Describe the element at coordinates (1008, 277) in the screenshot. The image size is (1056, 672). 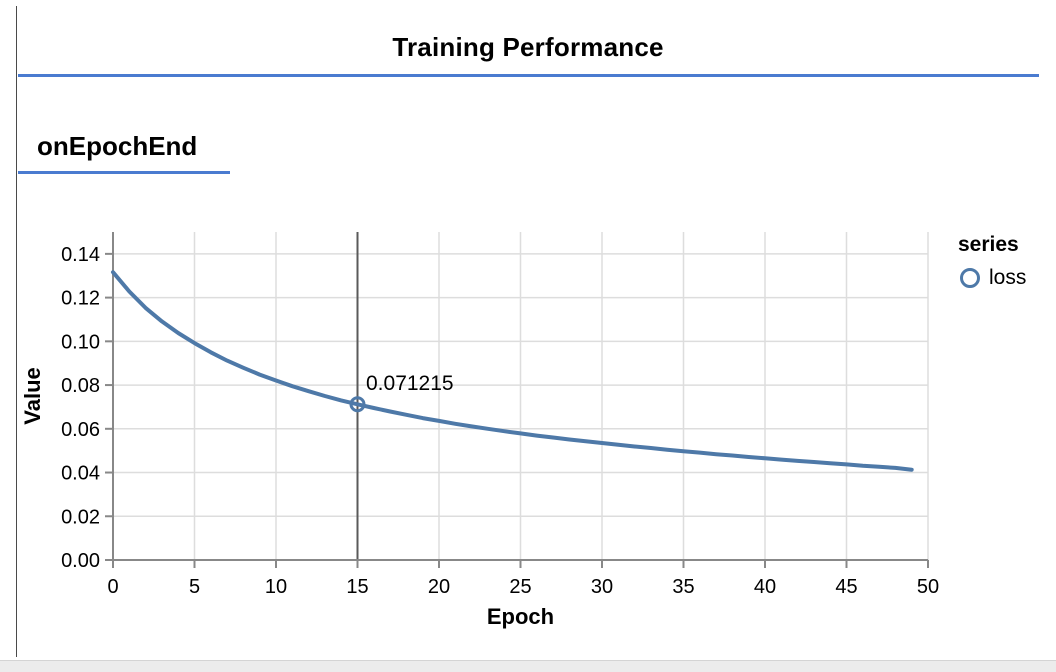
I see `legend-item-label: loss` at that location.